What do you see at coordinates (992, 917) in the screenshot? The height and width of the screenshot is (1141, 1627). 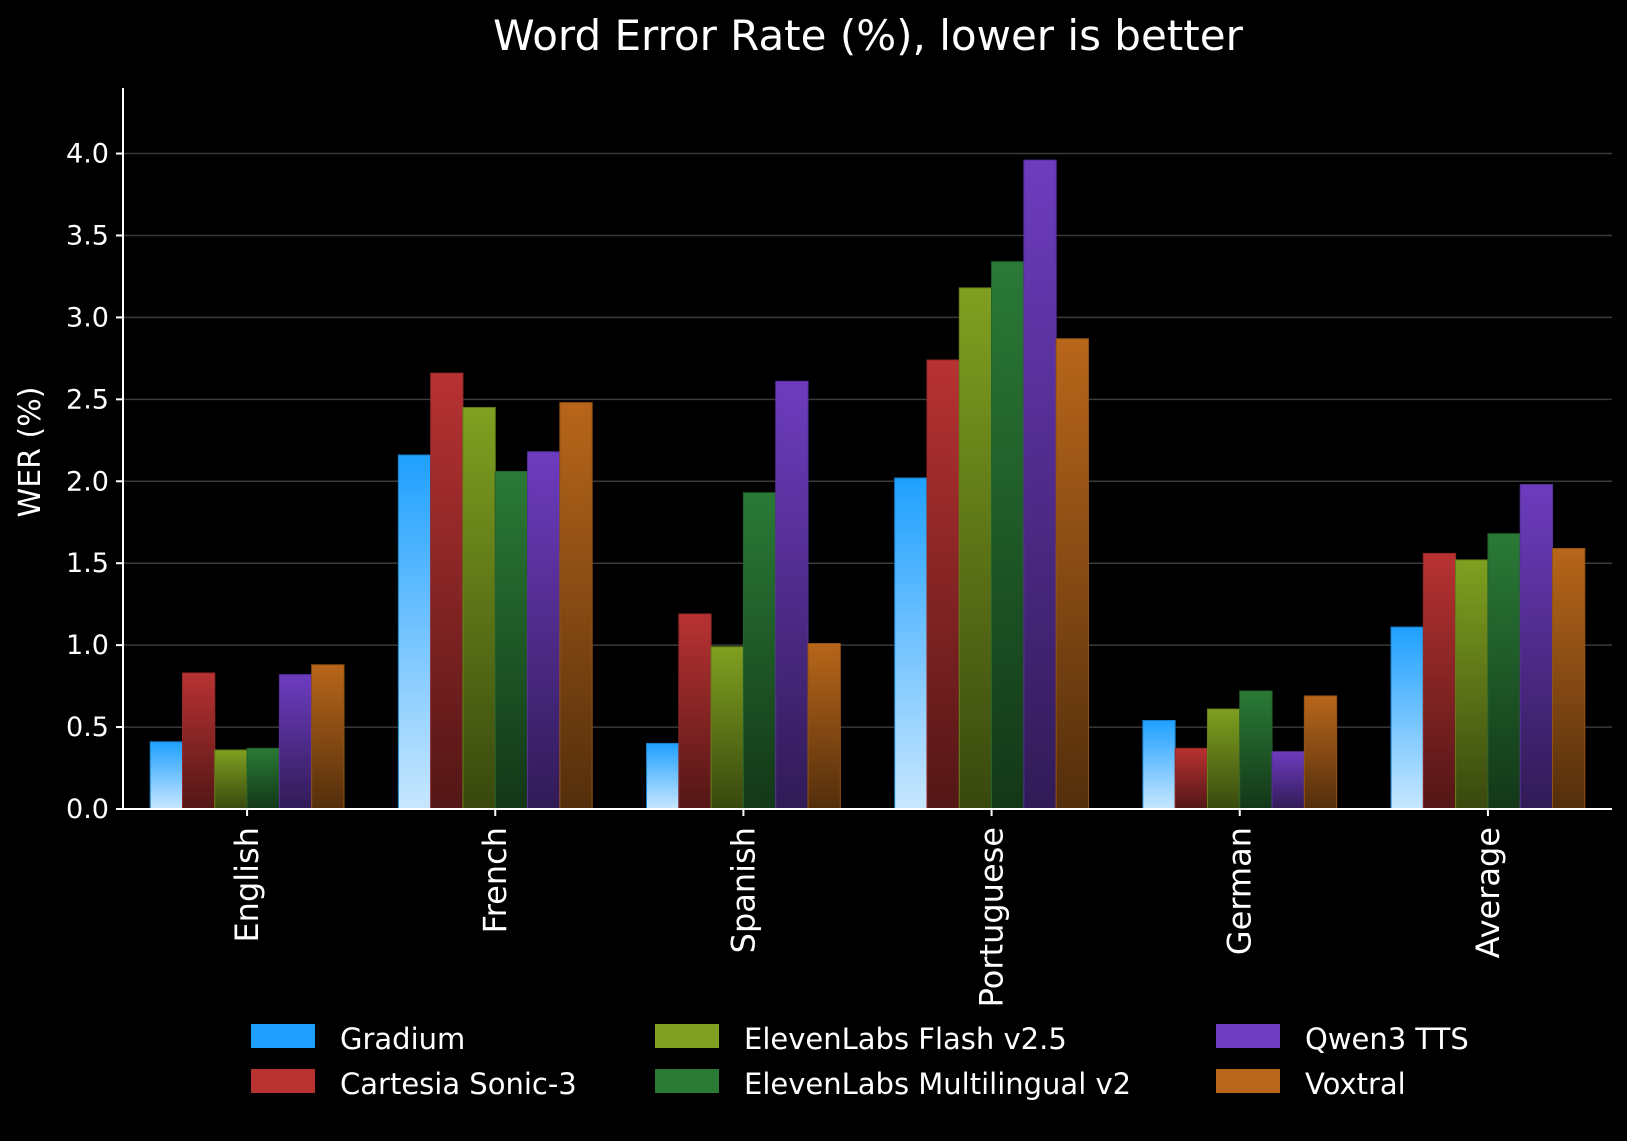 I see `category-label-portuguese: Portuguese` at bounding box center [992, 917].